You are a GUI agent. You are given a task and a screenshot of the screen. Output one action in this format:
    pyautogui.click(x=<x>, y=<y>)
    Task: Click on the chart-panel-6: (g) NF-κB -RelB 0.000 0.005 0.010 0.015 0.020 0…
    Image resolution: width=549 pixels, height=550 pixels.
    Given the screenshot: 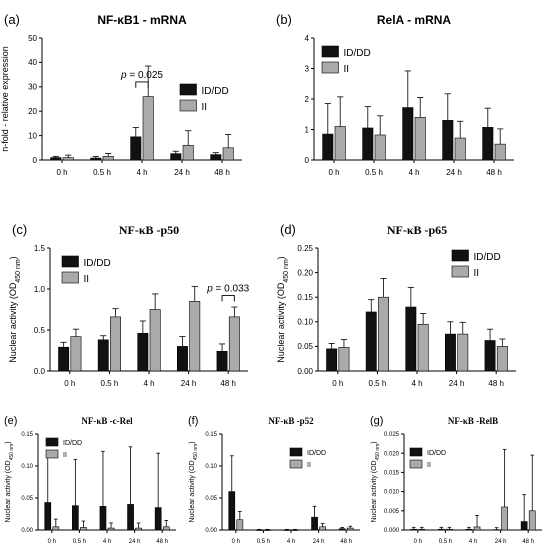 What is the action you would take?
    pyautogui.click(x=456, y=480)
    